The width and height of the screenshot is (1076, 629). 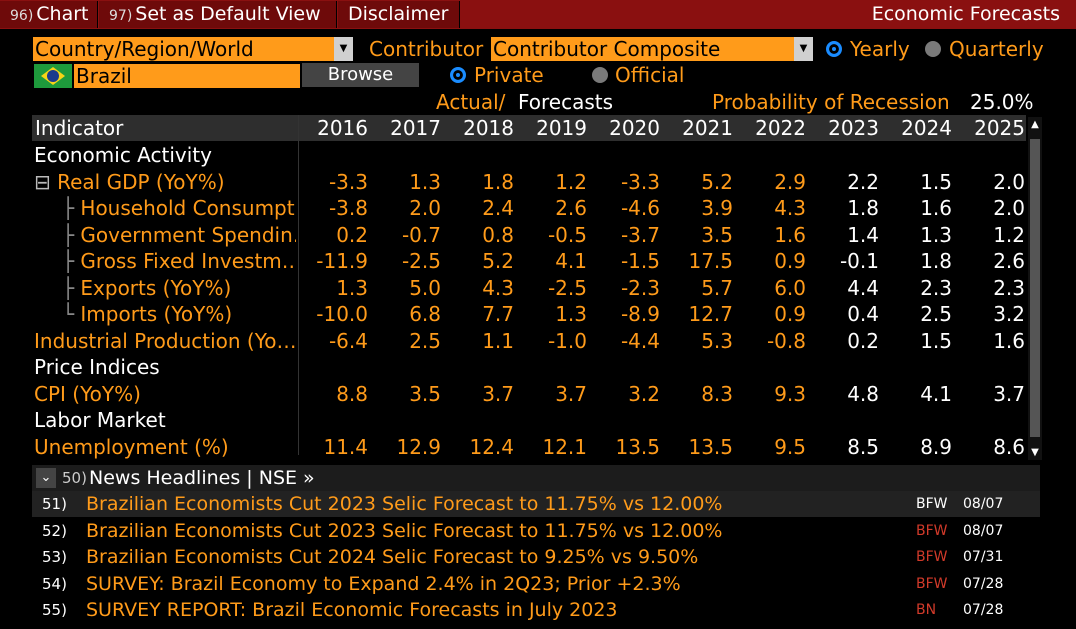 I want to click on year-header: 2022, so click(x=780, y=128).